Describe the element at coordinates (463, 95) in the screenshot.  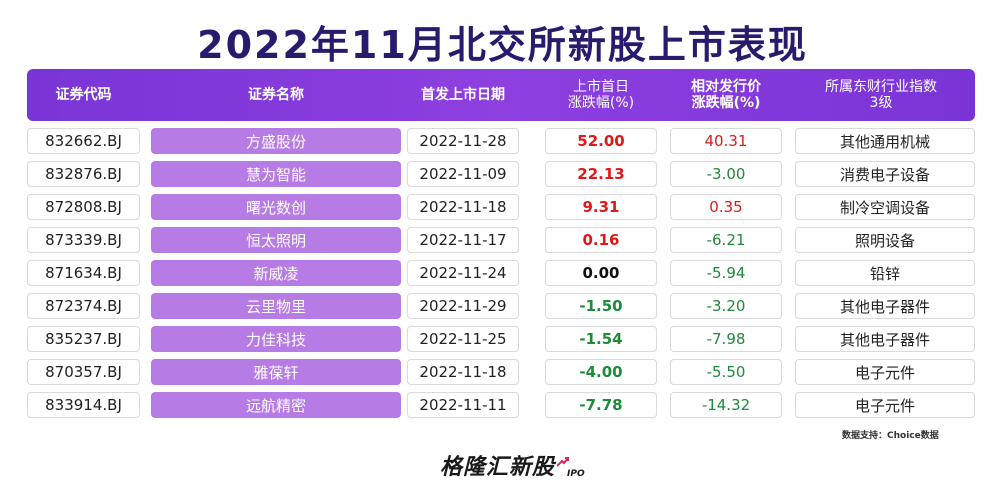
I see `header-date: 首发上市日期` at that location.